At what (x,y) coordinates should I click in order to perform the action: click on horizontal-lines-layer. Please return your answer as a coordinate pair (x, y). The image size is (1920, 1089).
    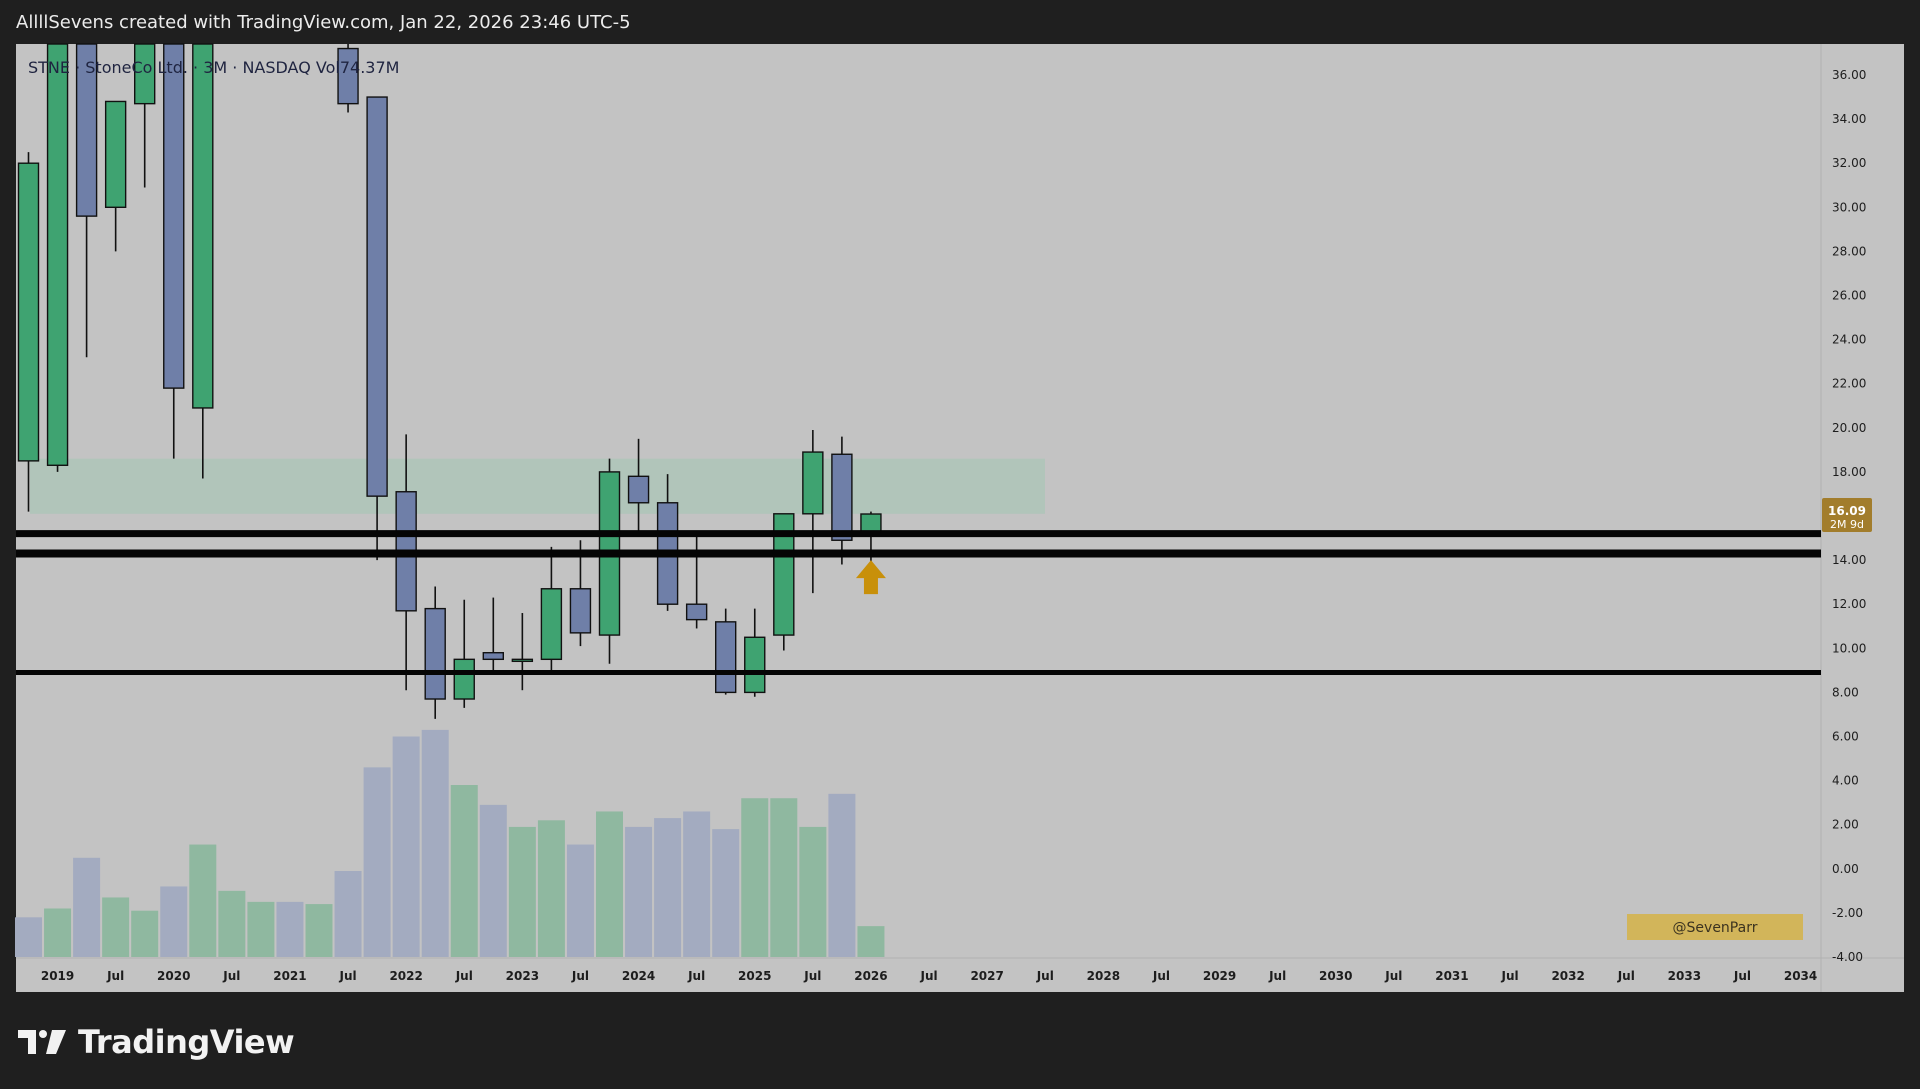
    Looking at the image, I should click on (918, 603).